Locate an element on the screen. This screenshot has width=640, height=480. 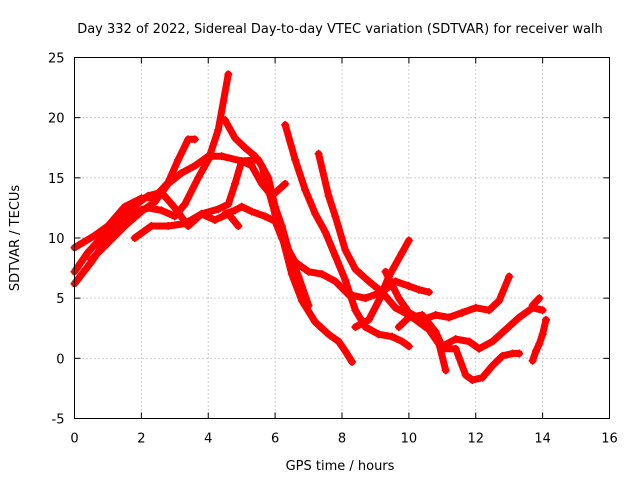
x-tick-label: 6 is located at coordinates (275, 439).